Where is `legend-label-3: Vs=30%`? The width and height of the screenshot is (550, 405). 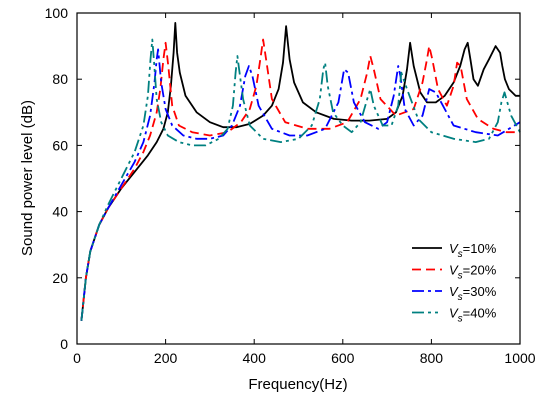 legend-label-3: Vs=30% is located at coordinates (473, 293).